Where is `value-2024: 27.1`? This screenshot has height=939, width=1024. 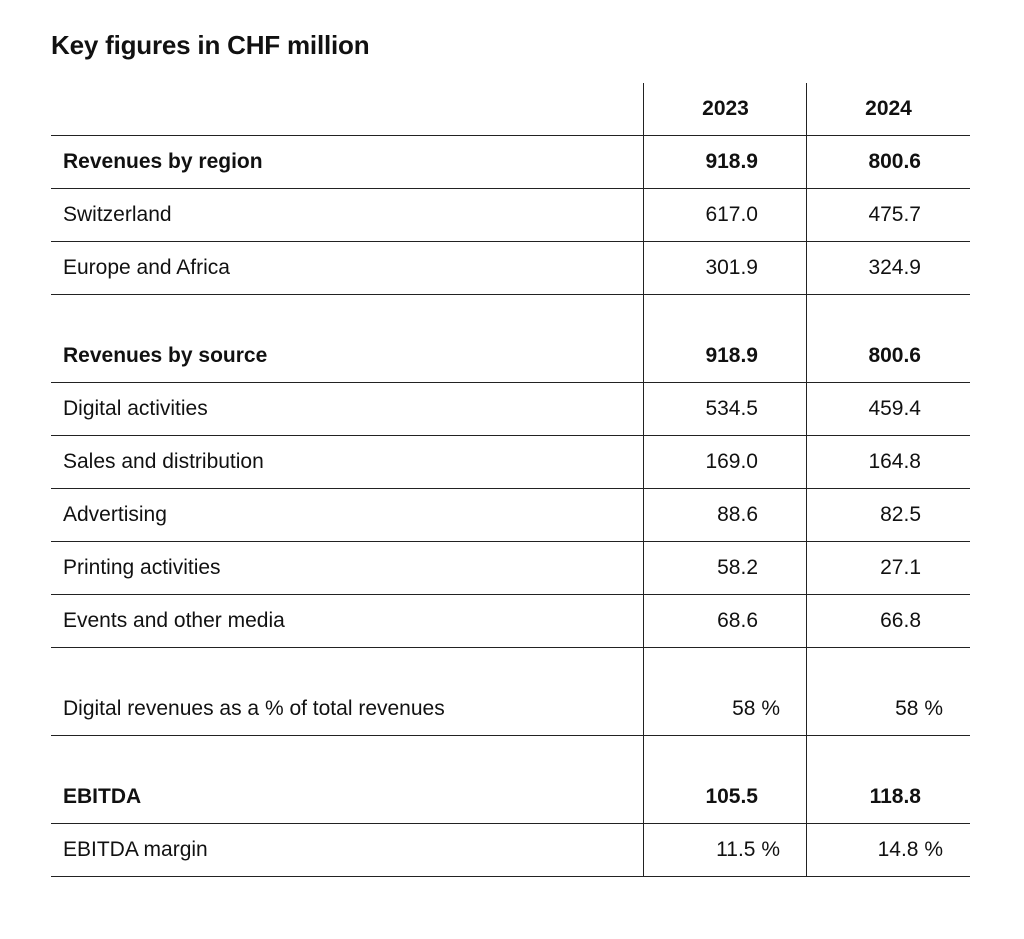
value-2024: 27.1 is located at coordinates (900, 567).